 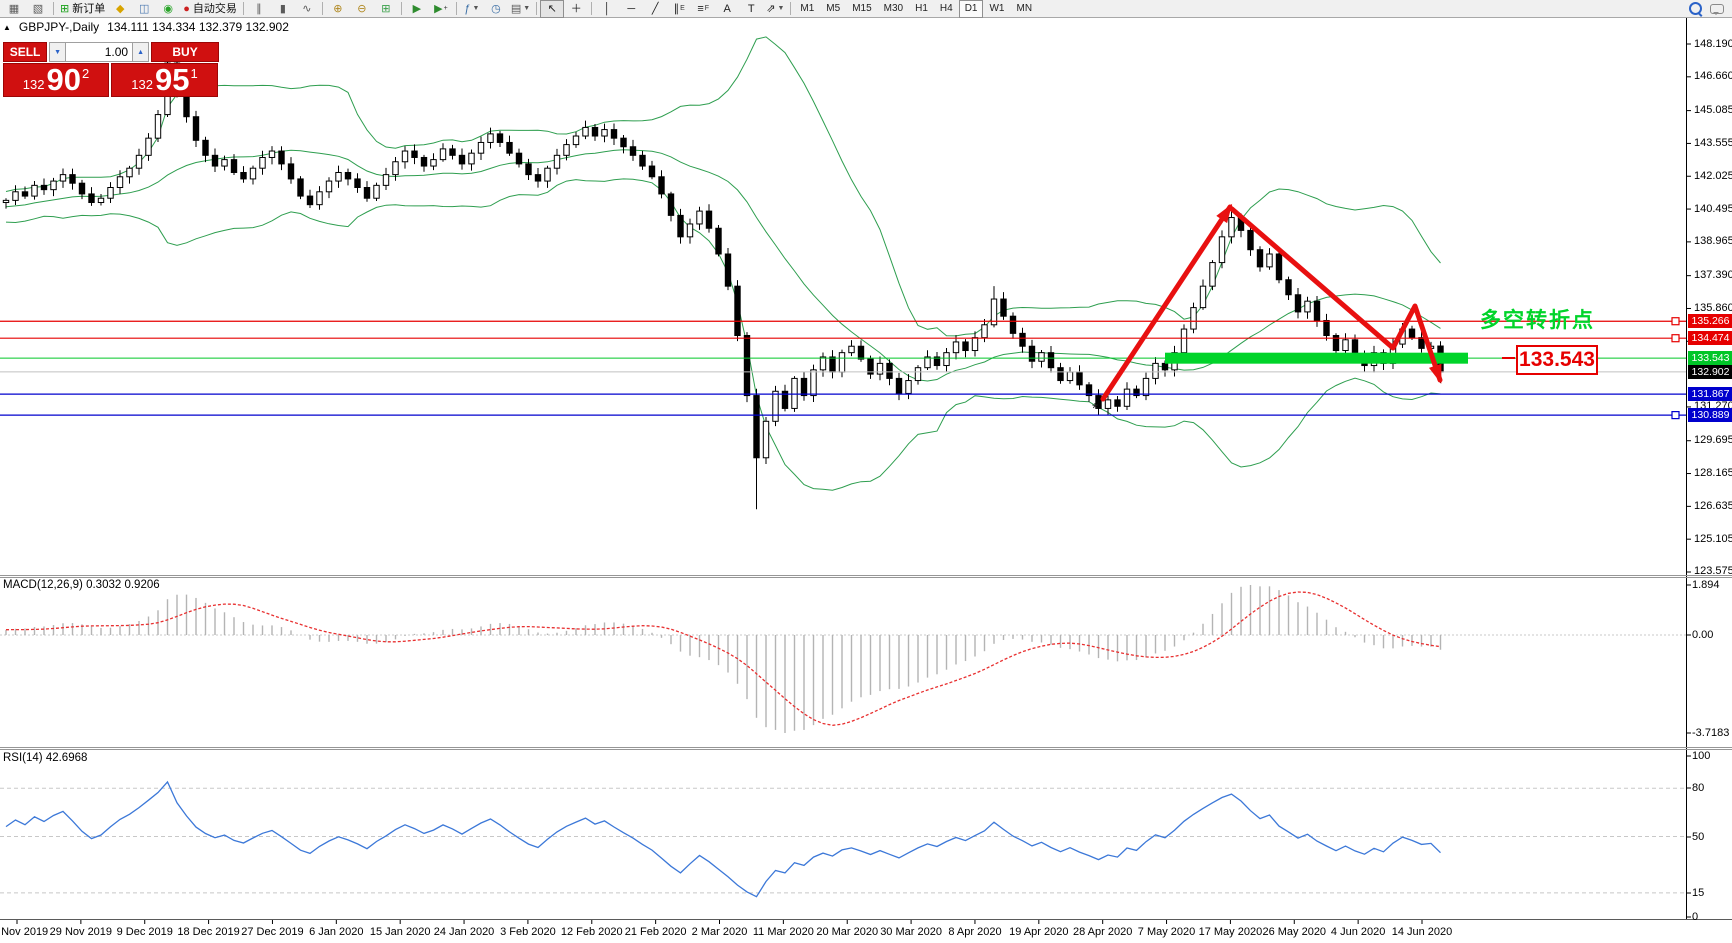 I want to click on strategy-test-step-button: ▶ +, so click(x=441, y=9).